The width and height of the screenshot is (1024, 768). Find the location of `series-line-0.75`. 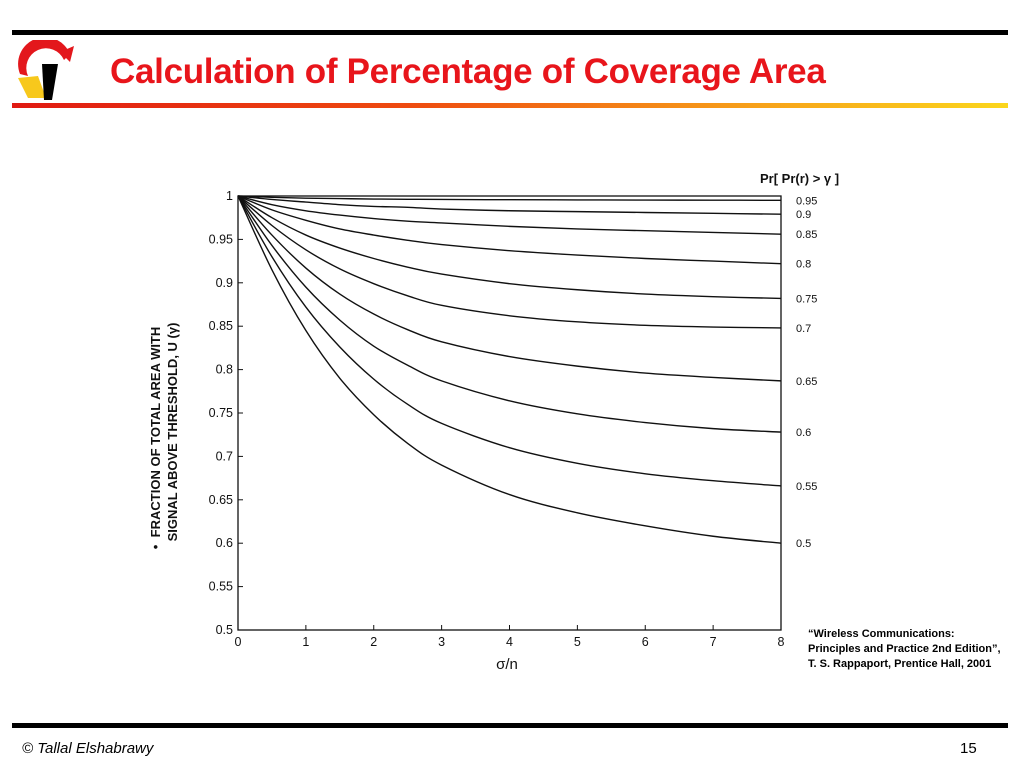

series-line-0.75 is located at coordinates (509, 247).